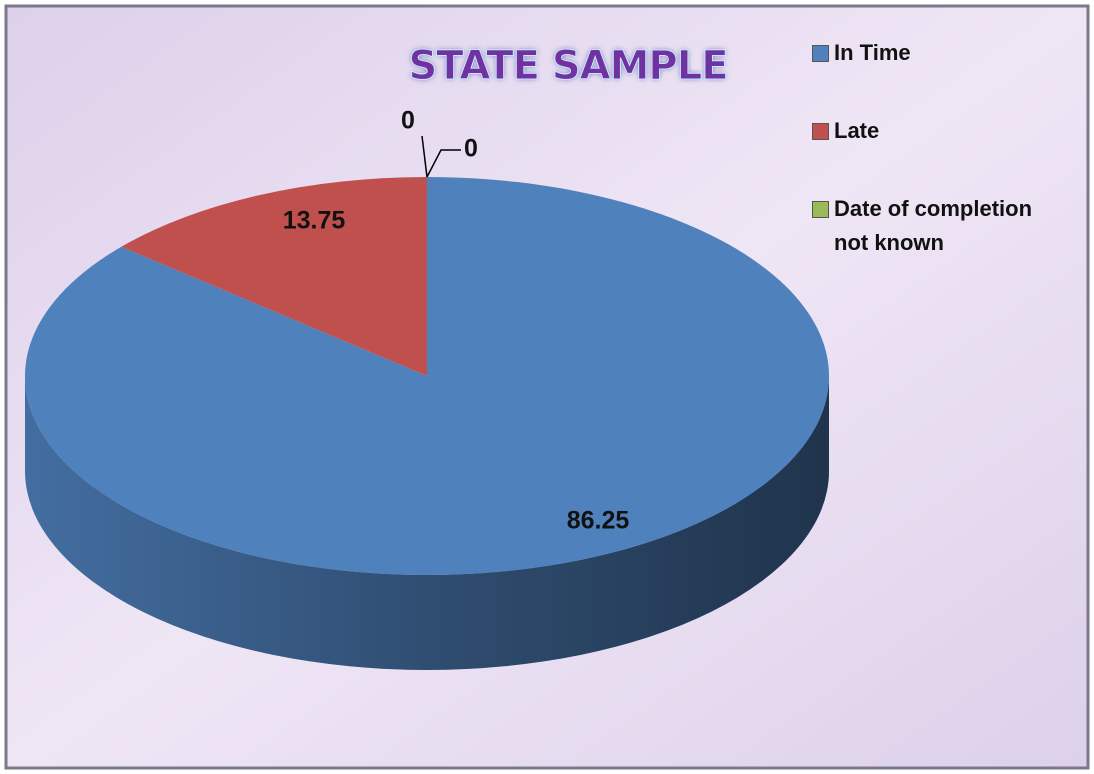  What do you see at coordinates (567, 66) in the screenshot?
I see `chart-title: STATE SAMPLE` at bounding box center [567, 66].